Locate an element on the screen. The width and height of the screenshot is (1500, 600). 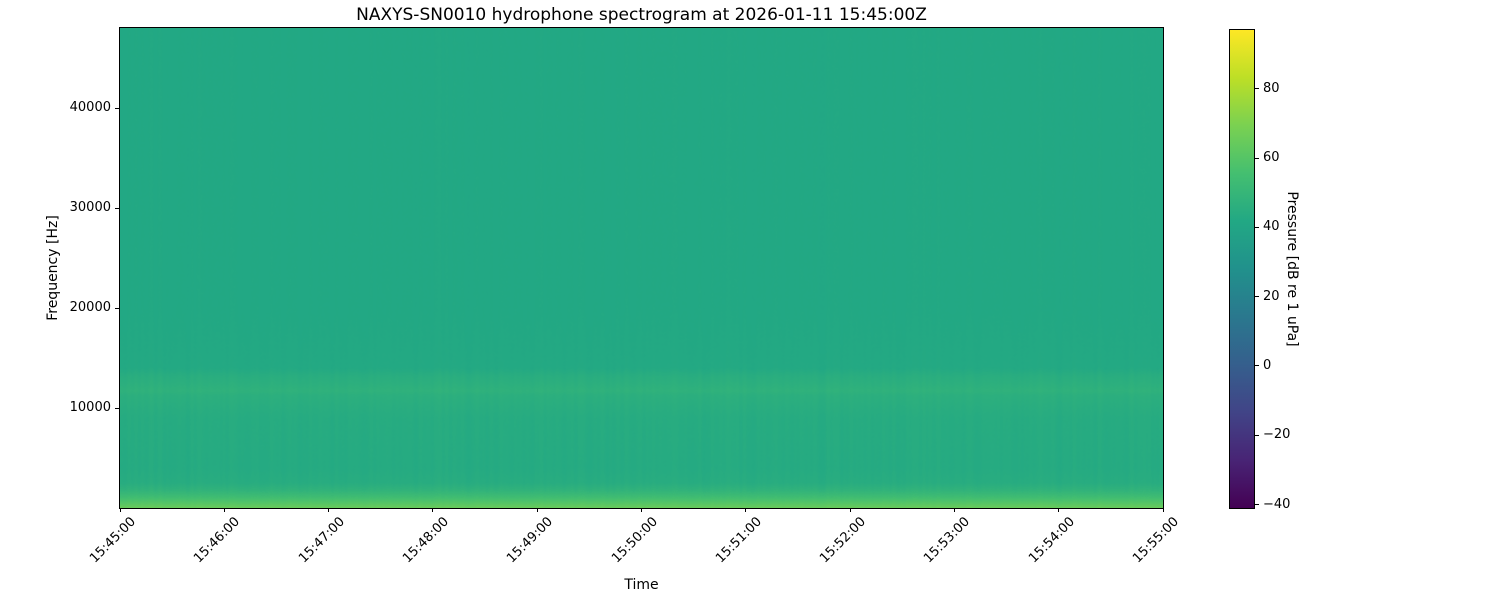
colorbar-tick-label: 80 is located at coordinates (1271, 88).